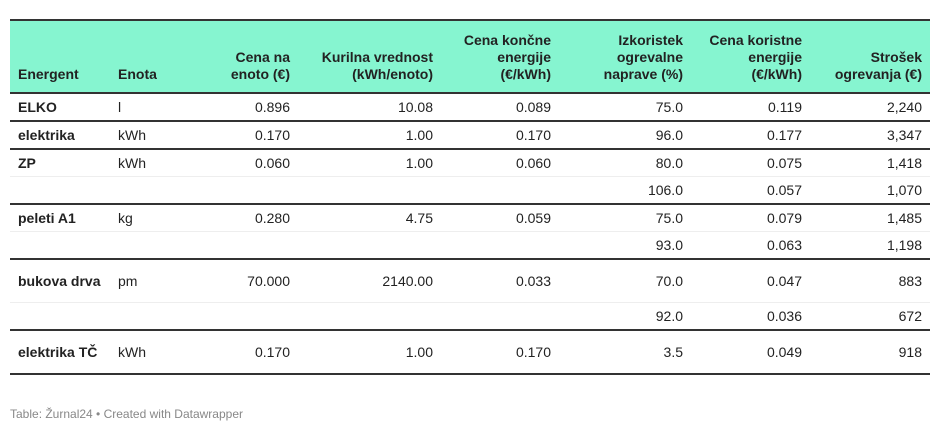 The height and width of the screenshot is (431, 940). Describe the element at coordinates (904, 107) in the screenshot. I see `table-cell: 2,240` at that location.